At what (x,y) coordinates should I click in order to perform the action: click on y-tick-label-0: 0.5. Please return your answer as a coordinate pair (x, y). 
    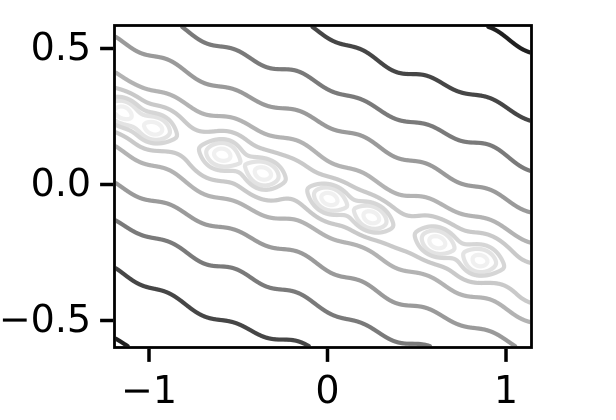
    Looking at the image, I should click on (61, 46).